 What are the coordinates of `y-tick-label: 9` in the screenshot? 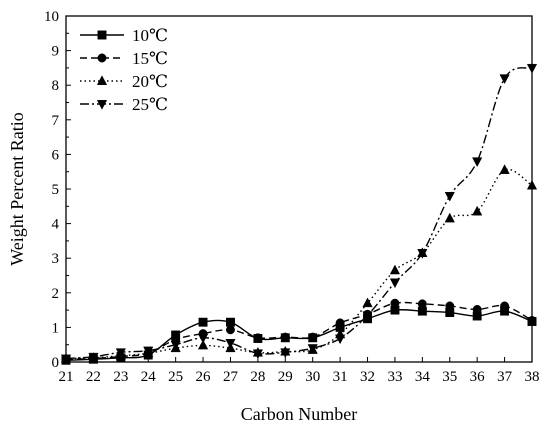 It's located at (56, 52).